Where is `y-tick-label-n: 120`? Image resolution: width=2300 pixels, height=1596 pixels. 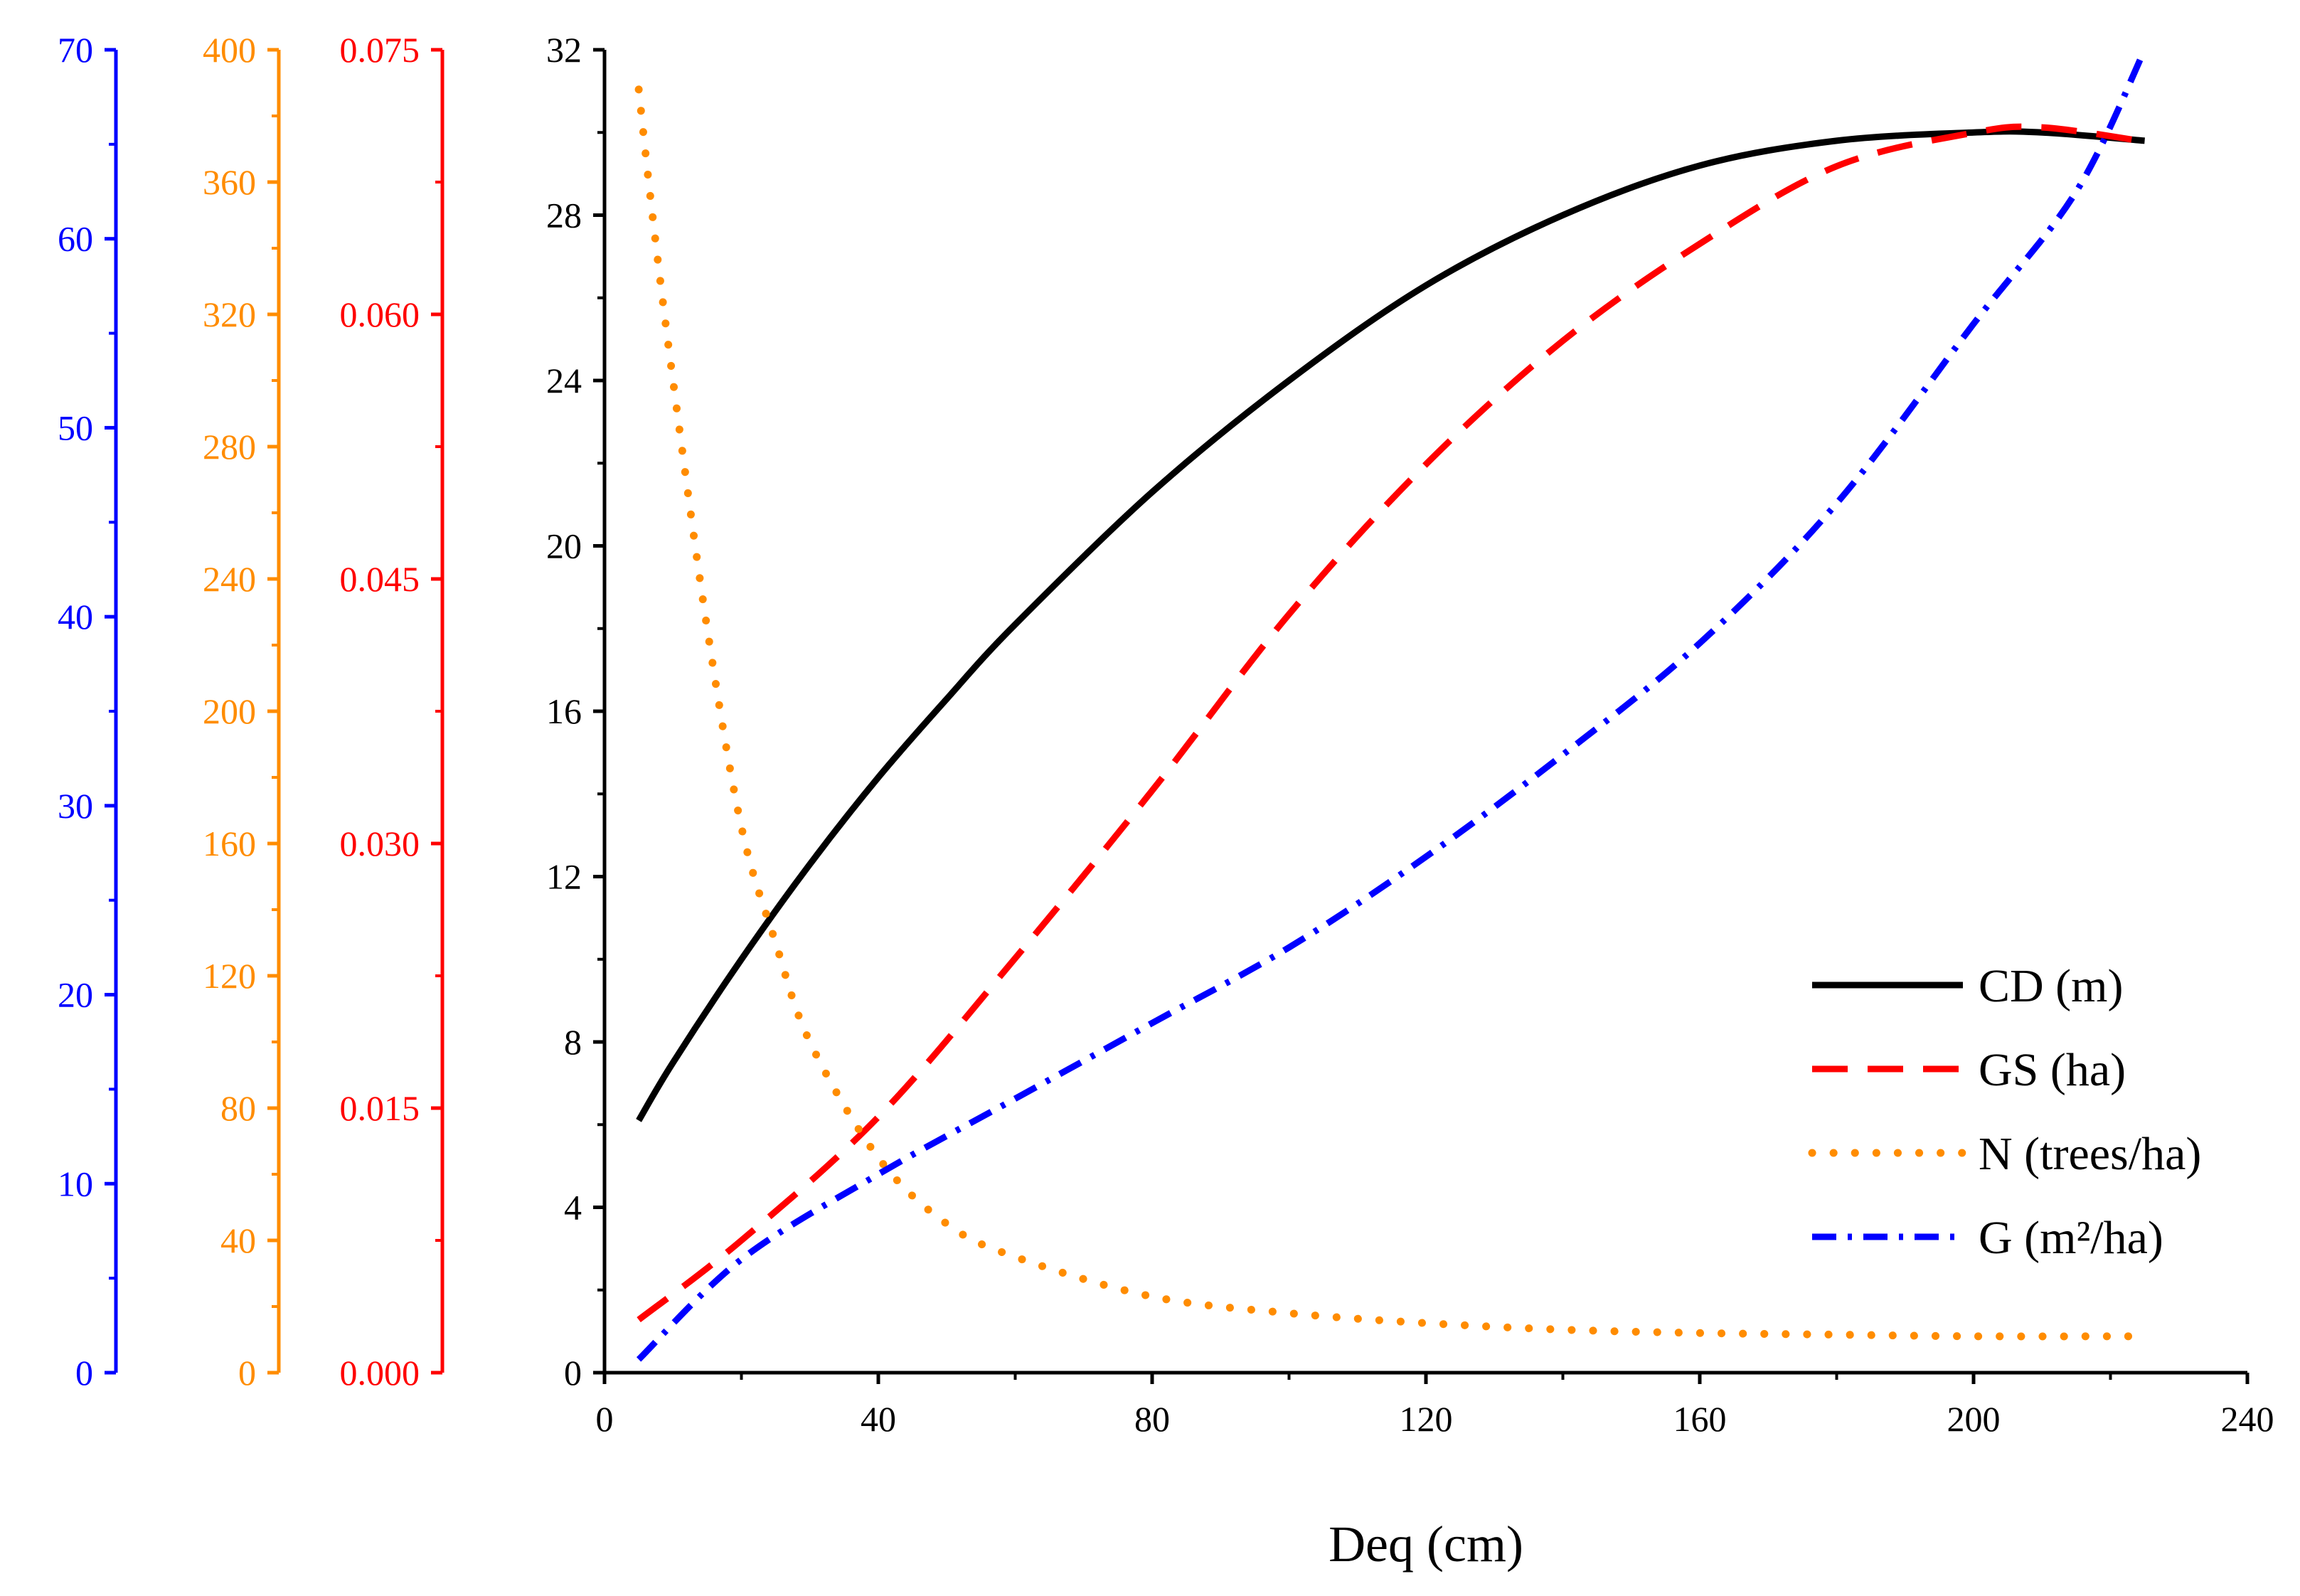
y-tick-label-n: 120 is located at coordinates (229, 976).